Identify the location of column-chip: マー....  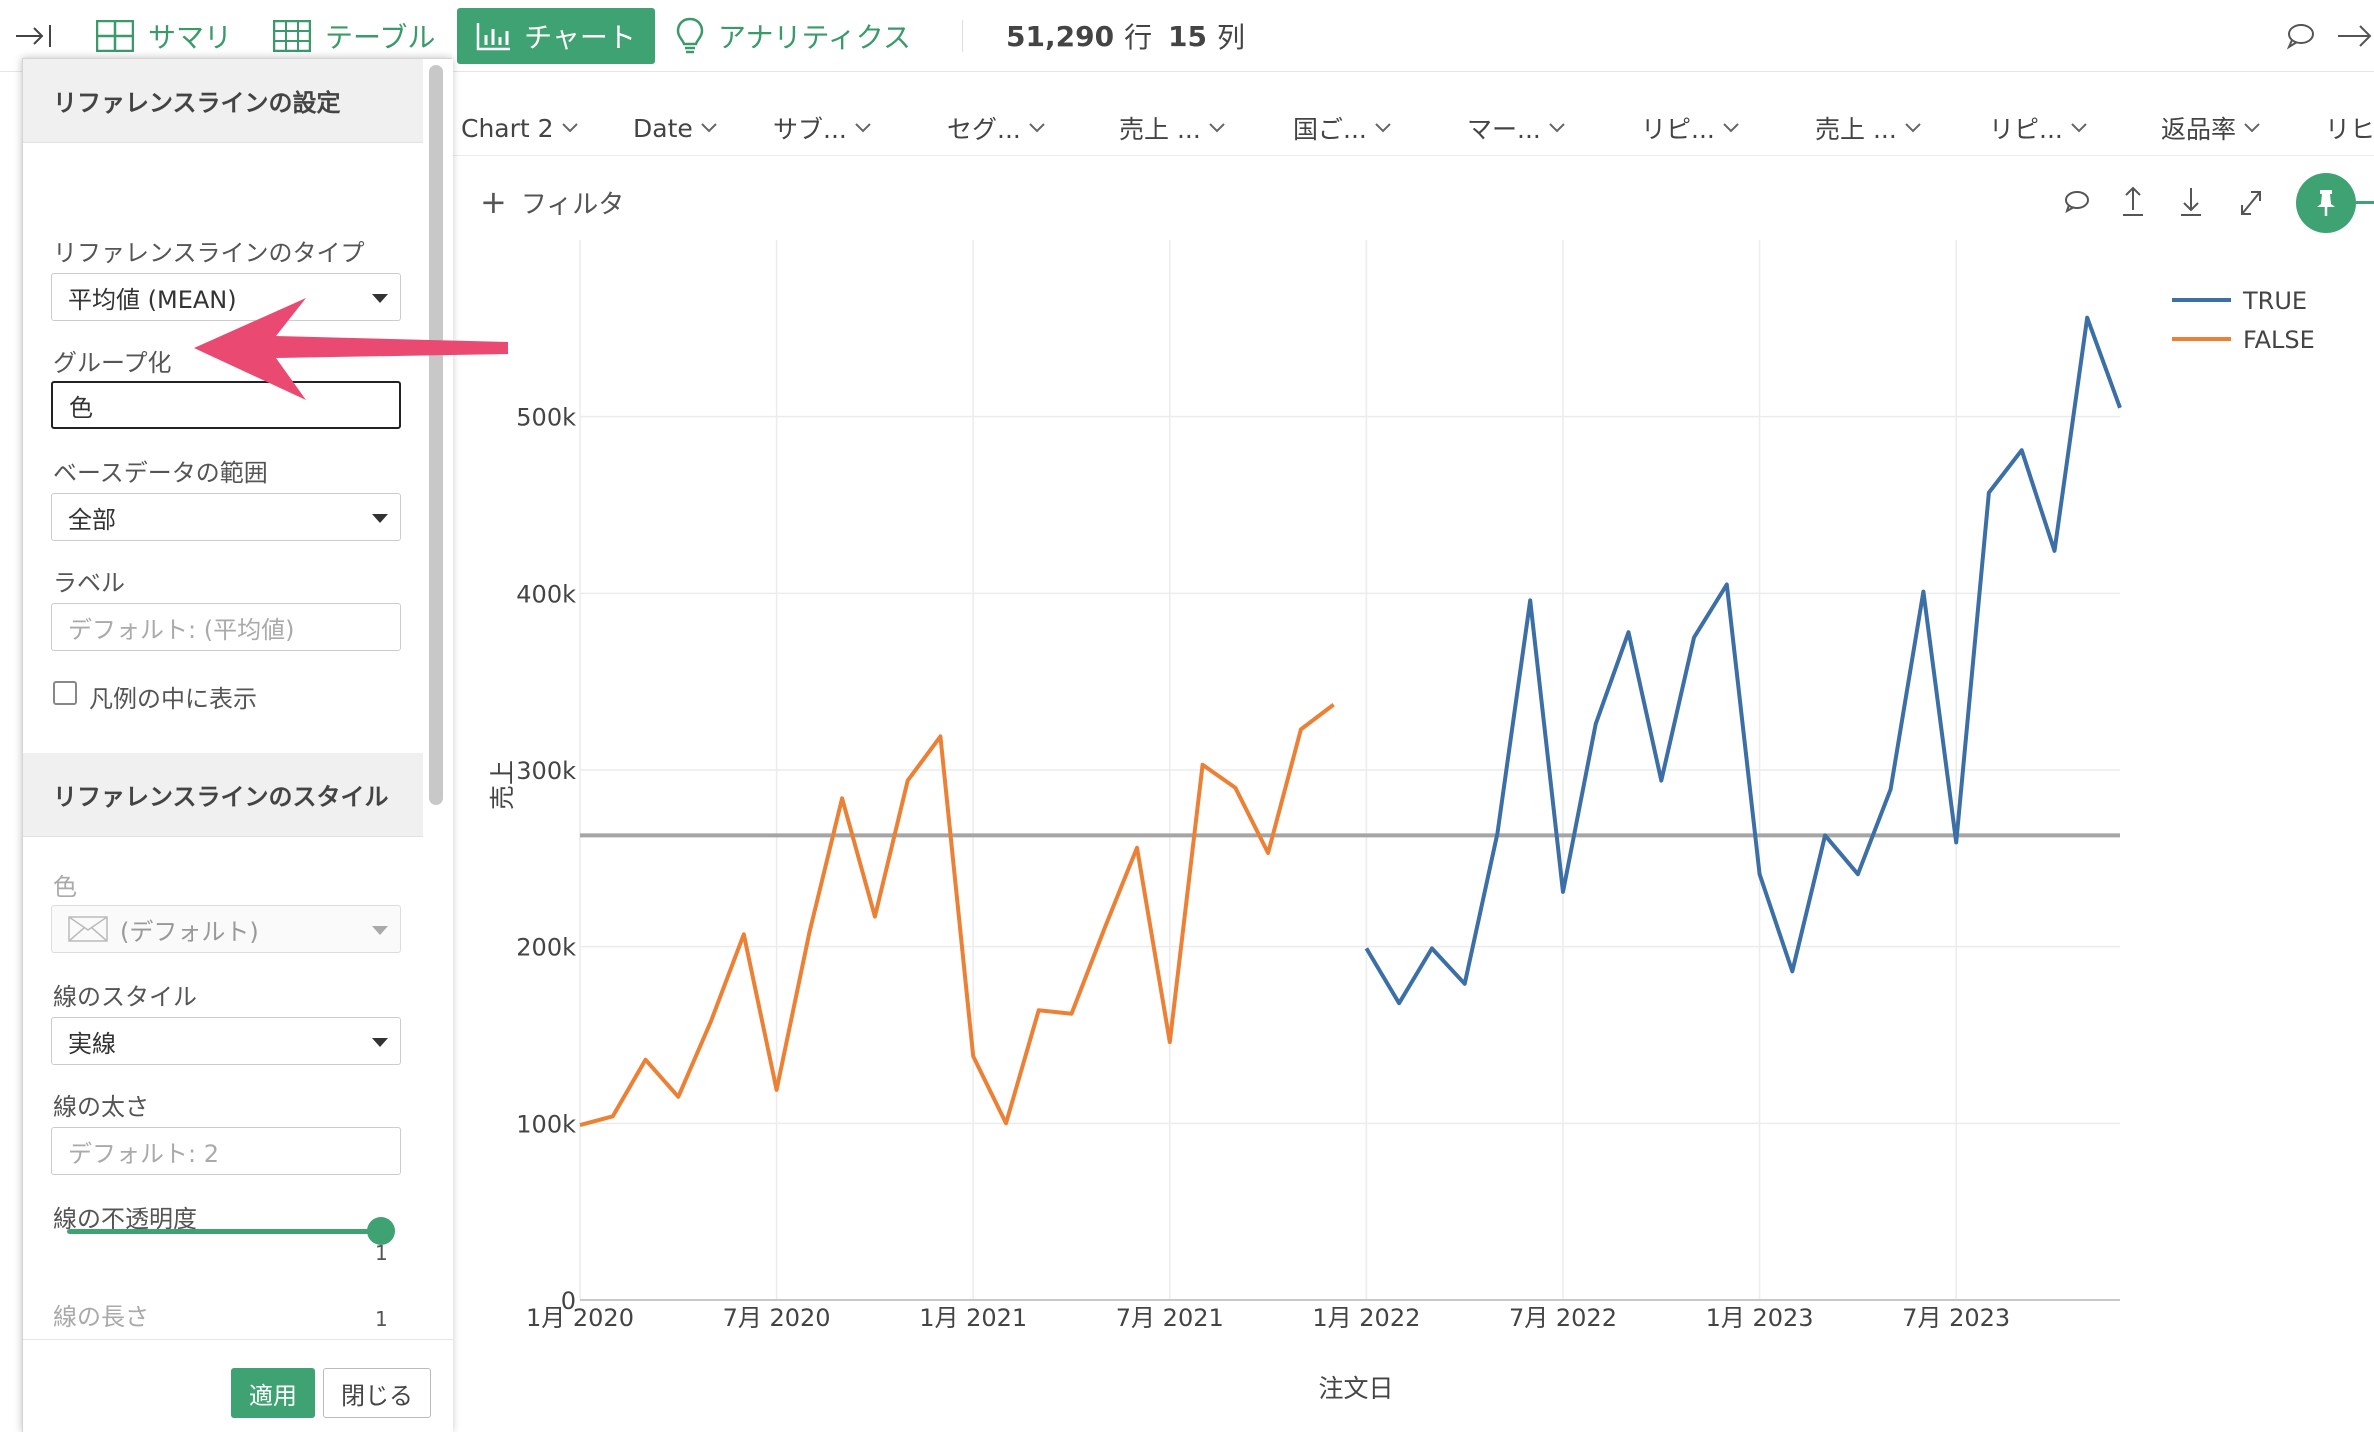
(1516, 128).